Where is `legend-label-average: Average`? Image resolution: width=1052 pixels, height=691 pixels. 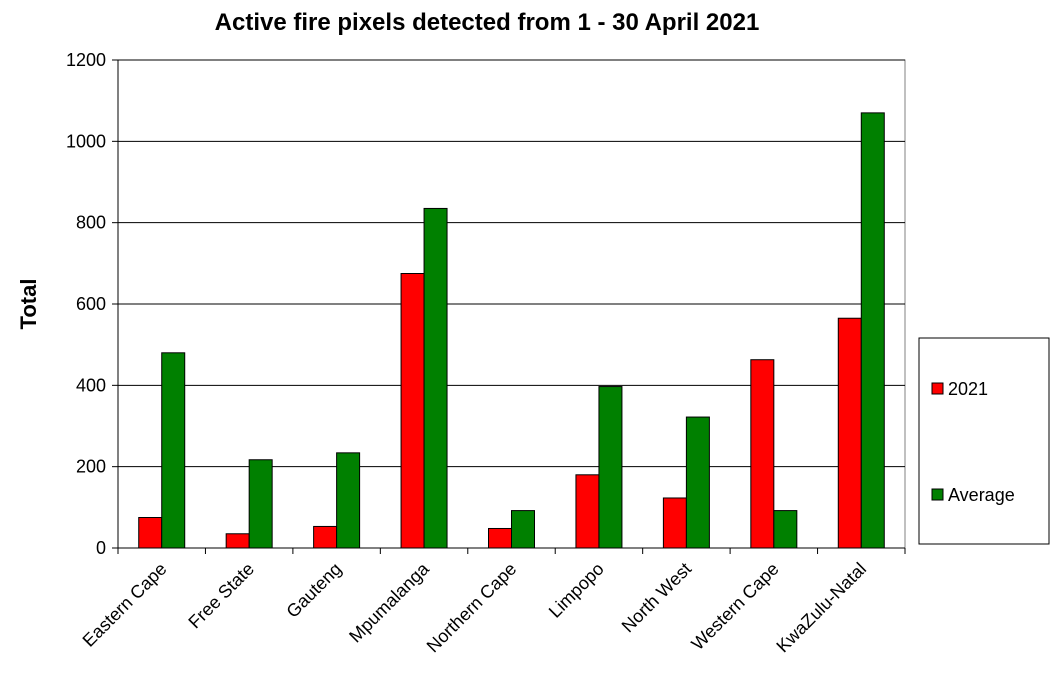 legend-label-average: Average is located at coordinates (981, 495).